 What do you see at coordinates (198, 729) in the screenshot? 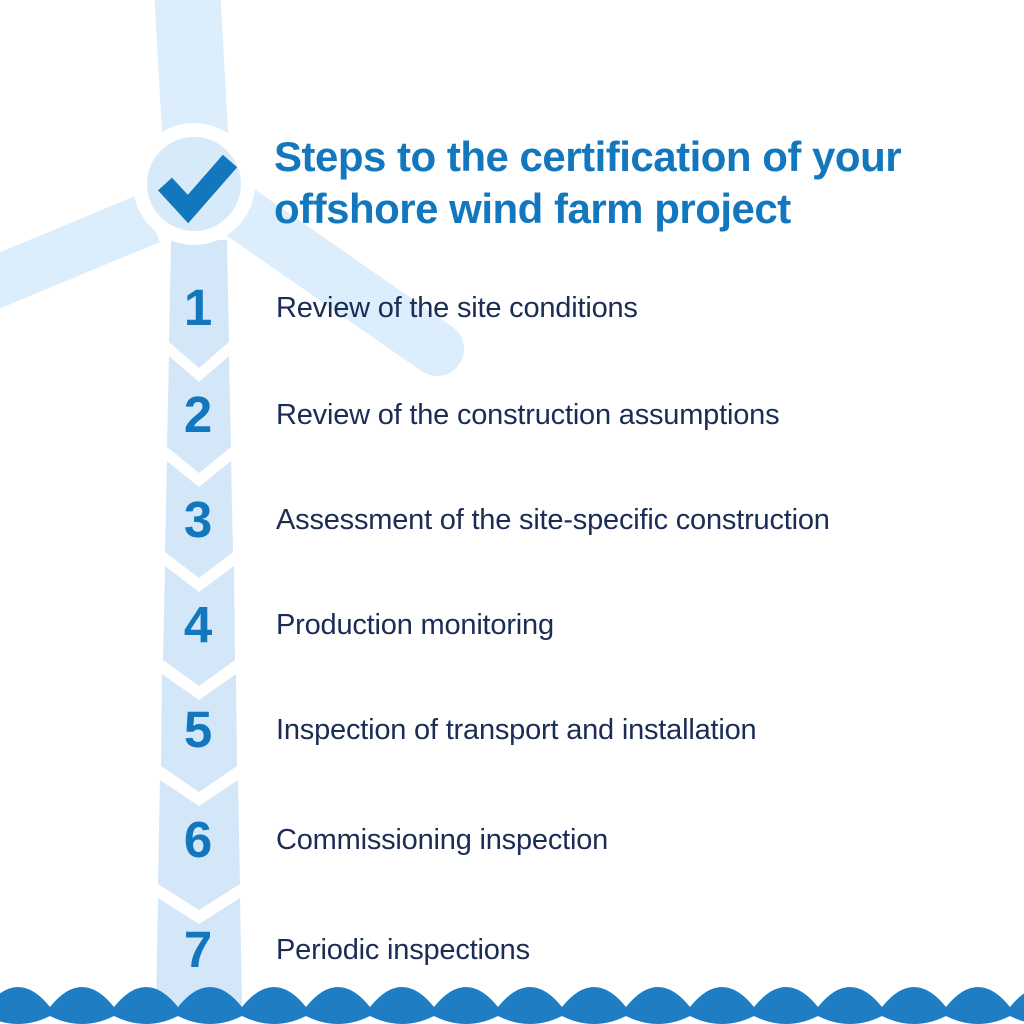
I see `step-number: 5` at bounding box center [198, 729].